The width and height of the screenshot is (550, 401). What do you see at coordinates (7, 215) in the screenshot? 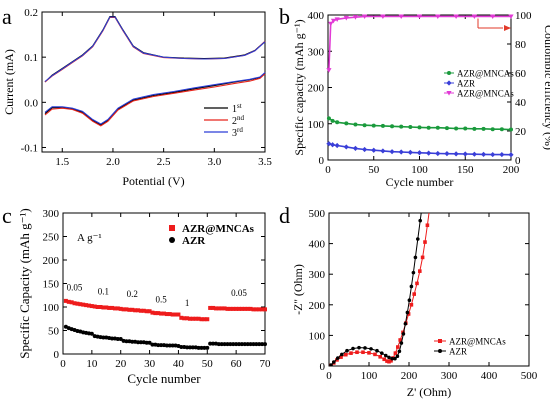
I see `panel-label-c: c` at bounding box center [7, 215].